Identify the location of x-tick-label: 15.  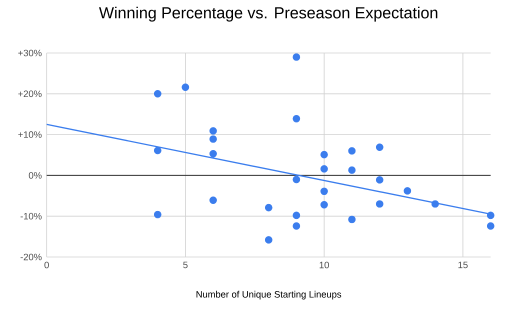
(463, 265).